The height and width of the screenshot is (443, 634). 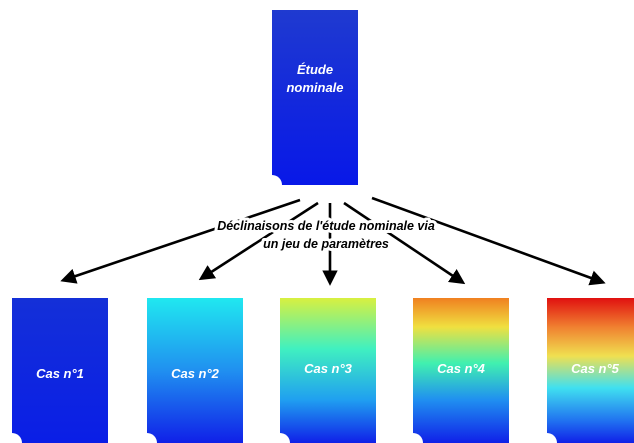 I want to click on case-label: Cas n°2, so click(x=195, y=373).